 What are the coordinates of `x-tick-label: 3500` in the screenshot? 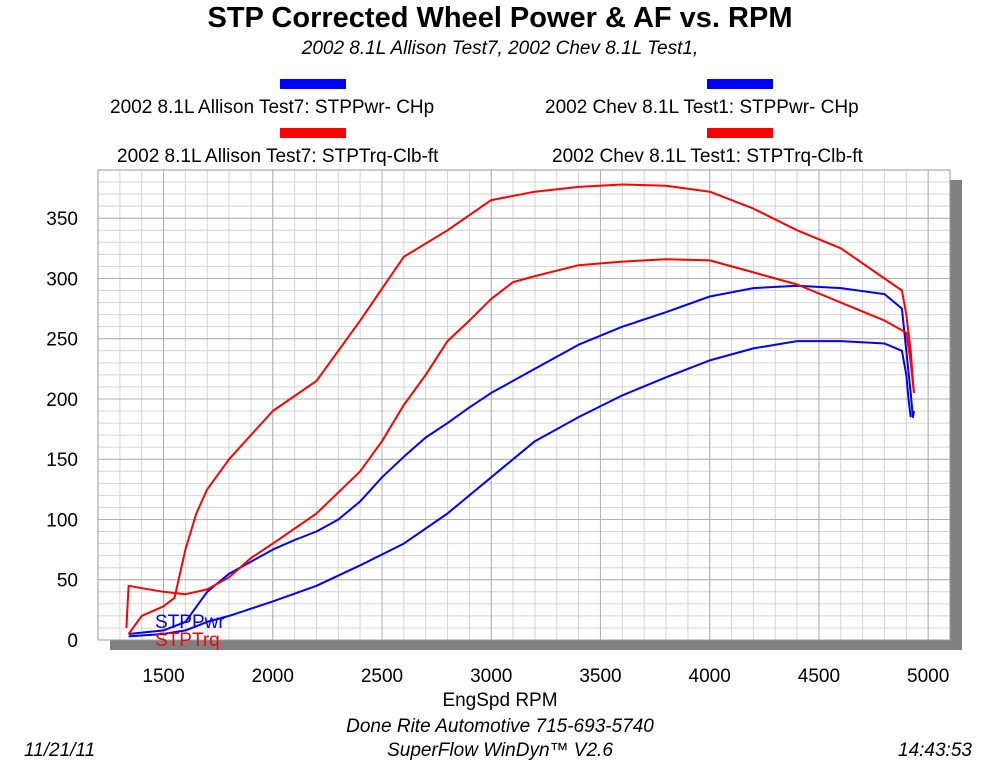 It's located at (600, 676).